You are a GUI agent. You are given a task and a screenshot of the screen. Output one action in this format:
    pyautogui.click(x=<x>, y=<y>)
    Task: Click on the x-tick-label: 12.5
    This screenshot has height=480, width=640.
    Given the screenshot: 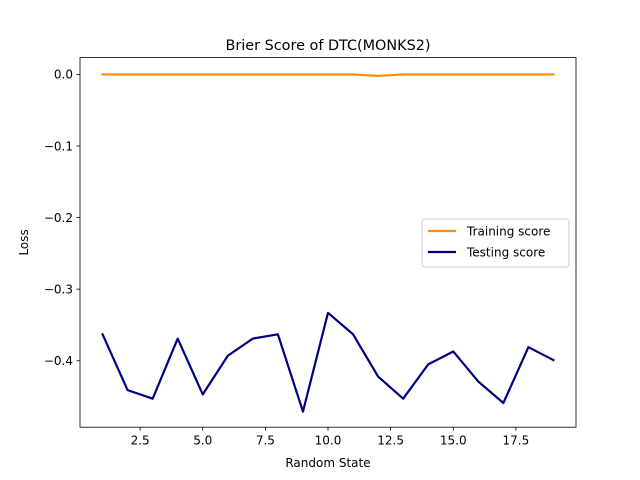 What is the action you would take?
    pyautogui.click(x=390, y=441)
    